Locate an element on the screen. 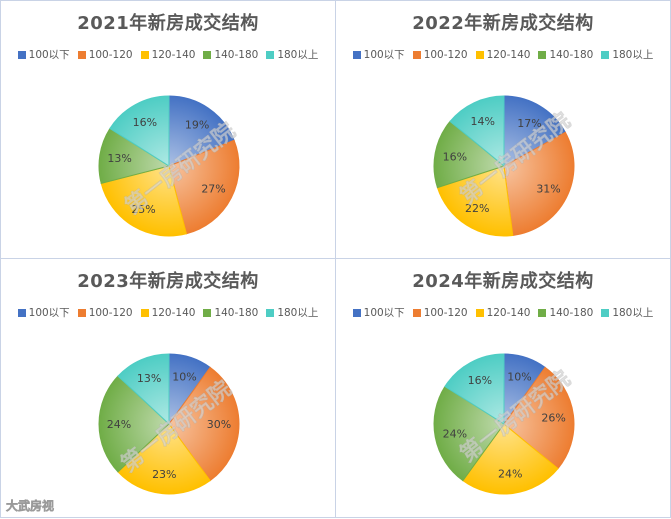  slice-value-label: 27% is located at coordinates (213, 189).